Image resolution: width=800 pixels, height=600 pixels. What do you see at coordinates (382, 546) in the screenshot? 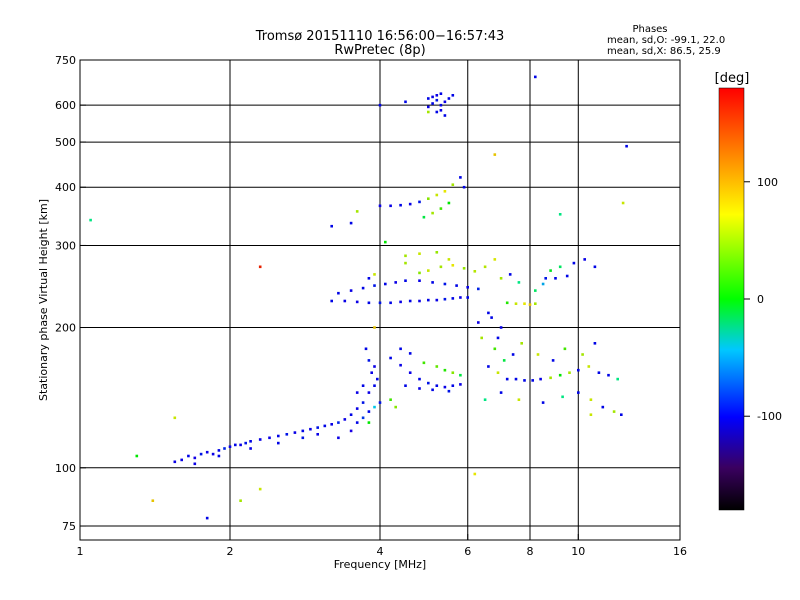
I see `x-axis-ticks: 1 2 4 6 8 10 16` at bounding box center [382, 546].